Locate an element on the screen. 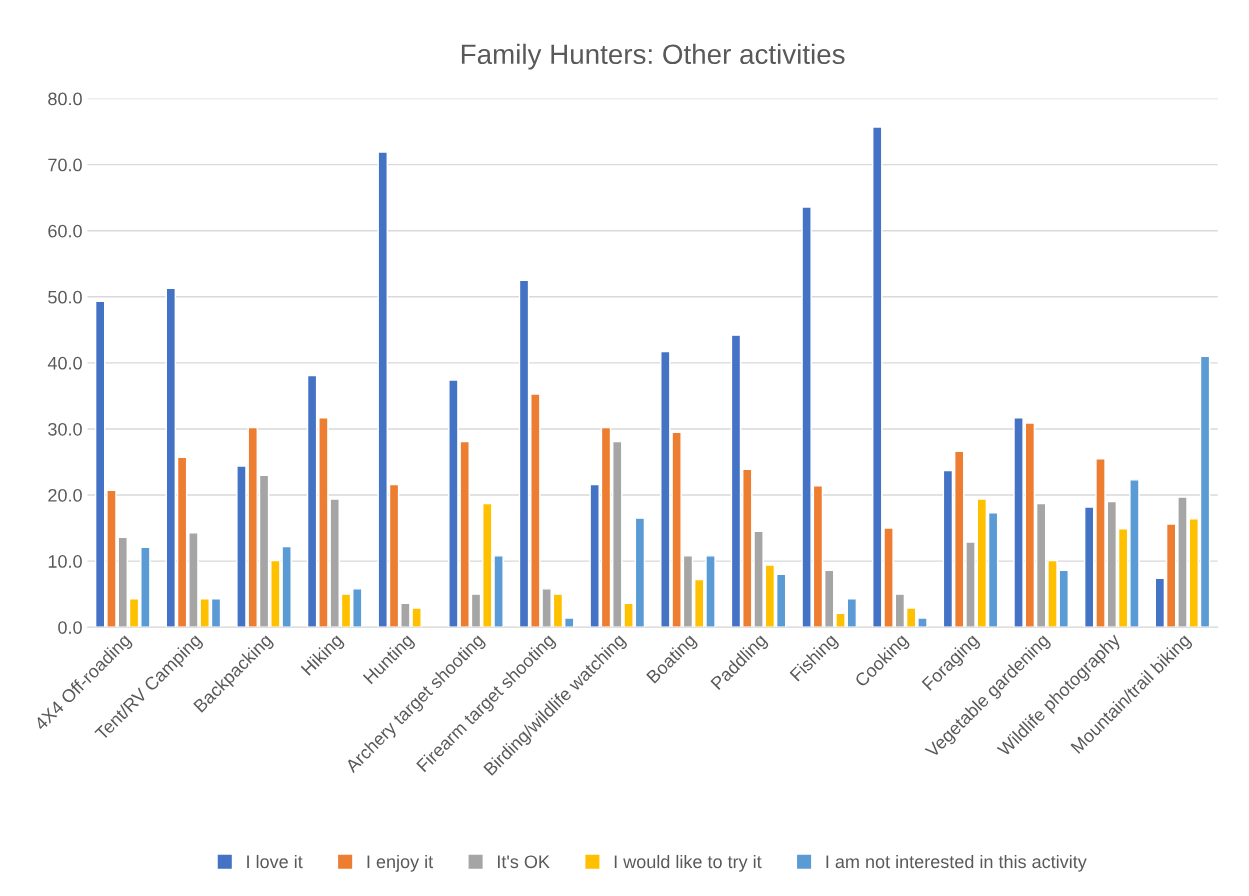 The width and height of the screenshot is (1249, 896). chart-title: Family Hunters: Other activities is located at coordinates (653, 56).